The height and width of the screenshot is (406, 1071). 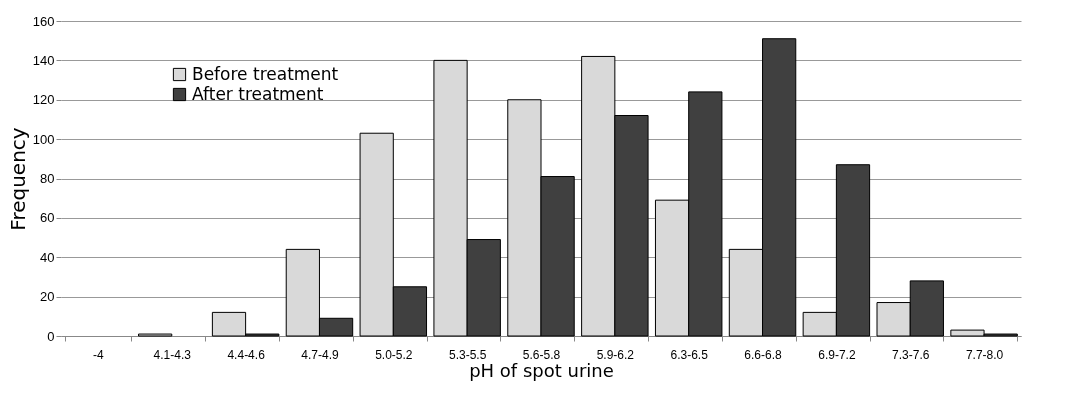 What do you see at coordinates (258, 93) in the screenshot?
I see `legend-label: After treatment` at bounding box center [258, 93].